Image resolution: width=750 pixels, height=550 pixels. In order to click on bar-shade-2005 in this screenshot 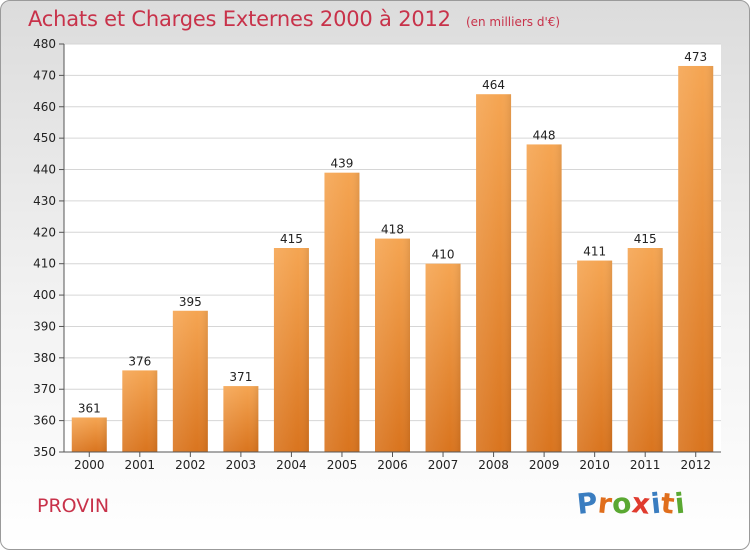, I will do `click(342, 312)`.